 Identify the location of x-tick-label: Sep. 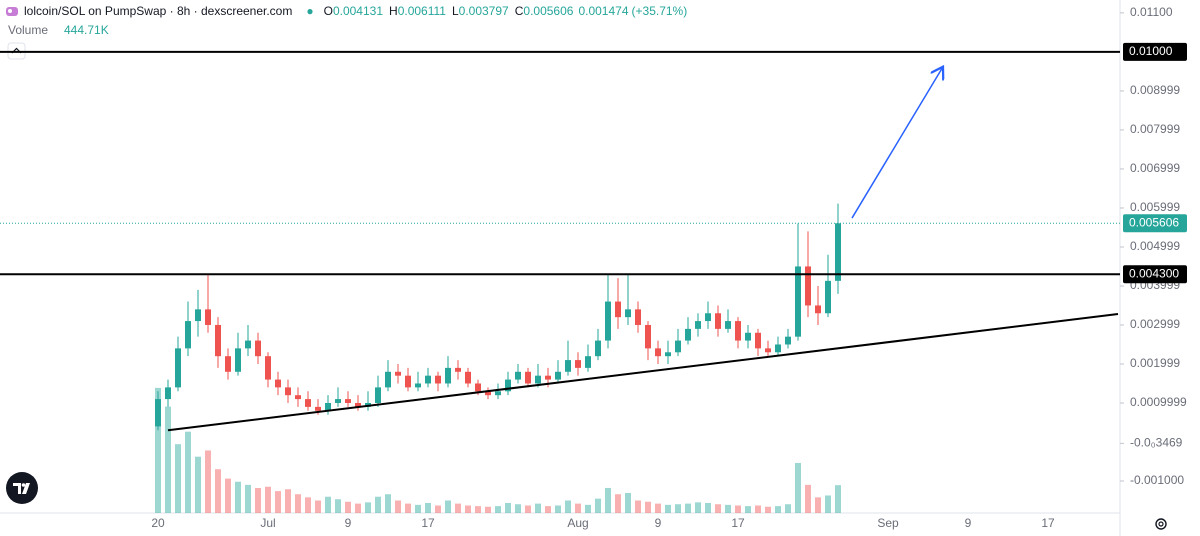
(888, 523).